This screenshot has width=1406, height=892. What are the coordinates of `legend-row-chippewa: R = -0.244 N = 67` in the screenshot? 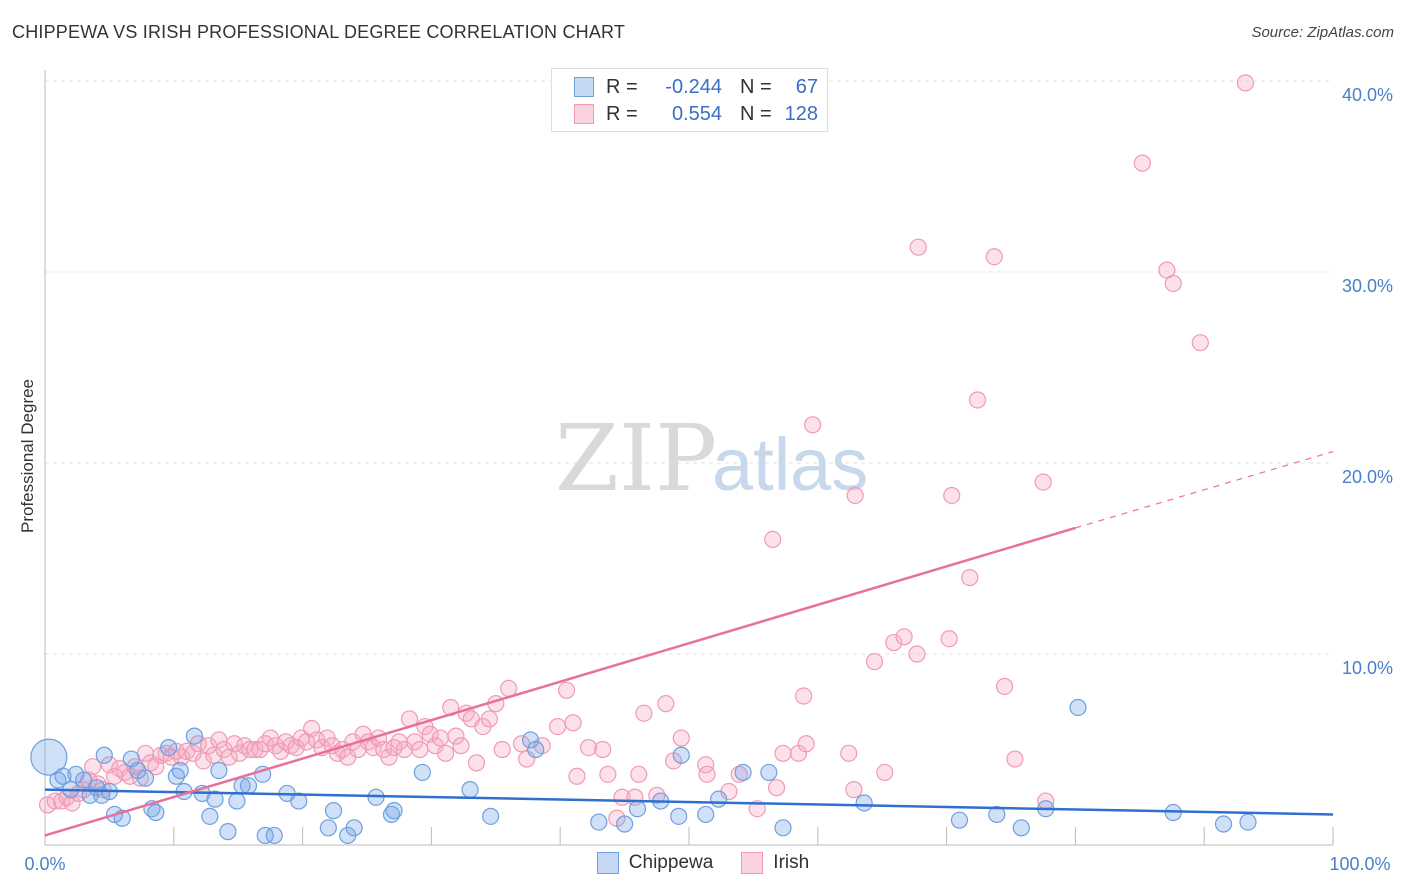 It's located at (696, 87).